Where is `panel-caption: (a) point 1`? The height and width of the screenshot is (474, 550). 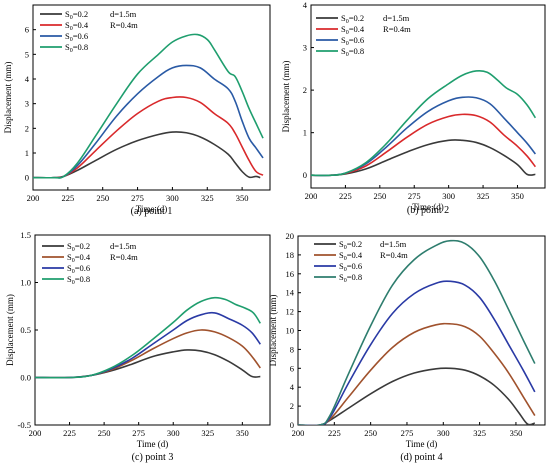
panel-caption: (a) point 1 is located at coordinates (152, 211).